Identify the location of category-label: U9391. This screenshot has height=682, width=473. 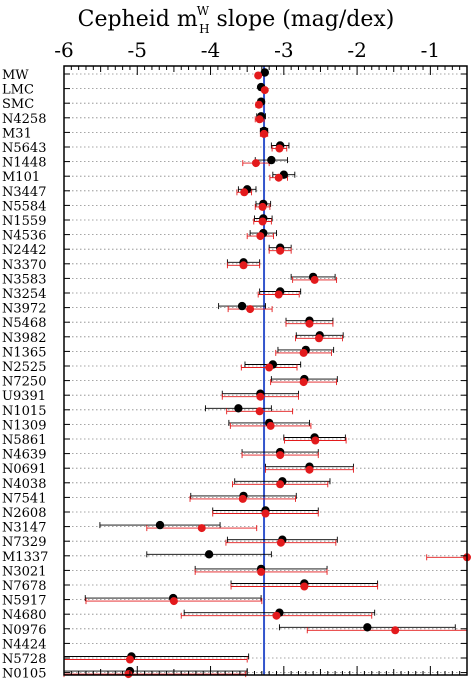
(24, 396).